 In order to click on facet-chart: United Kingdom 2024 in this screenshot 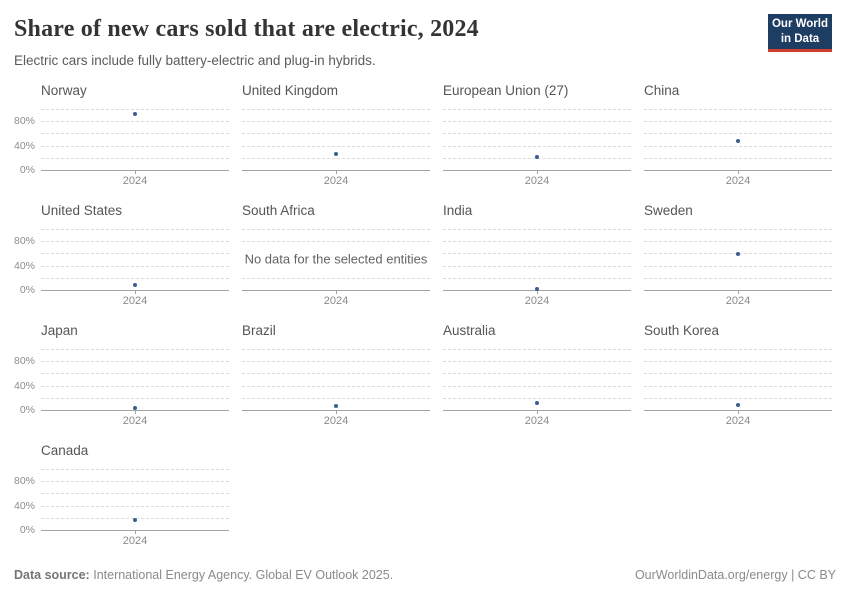, I will do `click(336, 140)`.